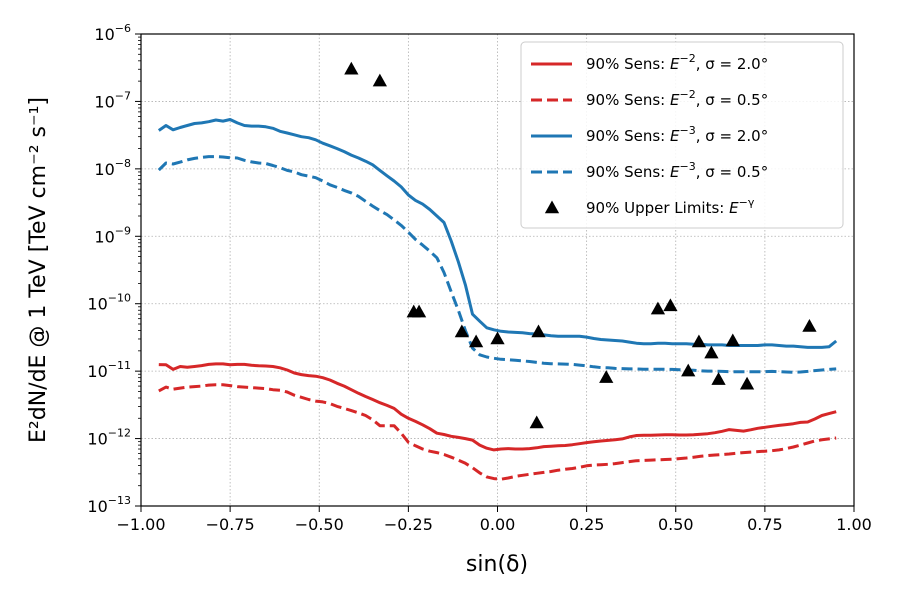 The width and height of the screenshot is (900, 600). Describe the element at coordinates (676, 524) in the screenshot. I see `x-tick-label: 0.50` at that location.